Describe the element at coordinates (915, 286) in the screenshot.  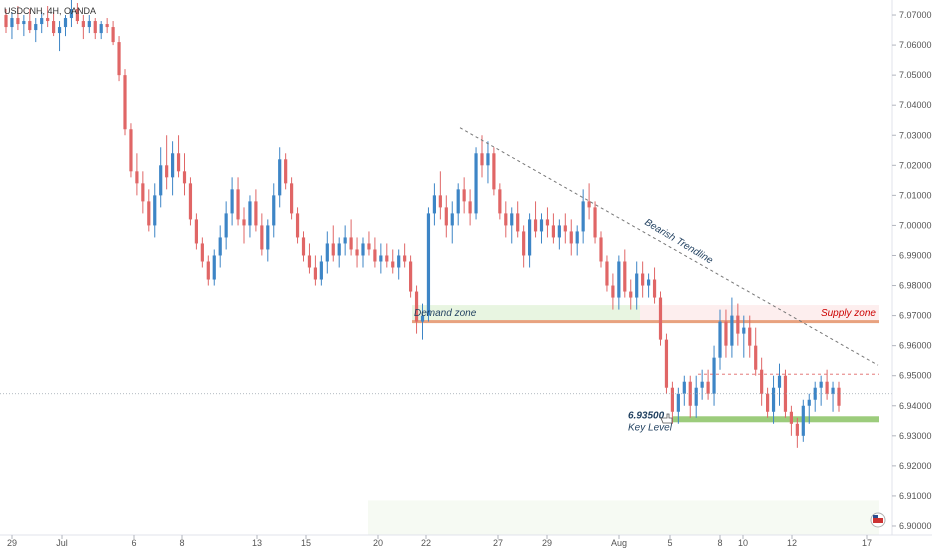
I see `price-tick-label: 6.98000` at that location.